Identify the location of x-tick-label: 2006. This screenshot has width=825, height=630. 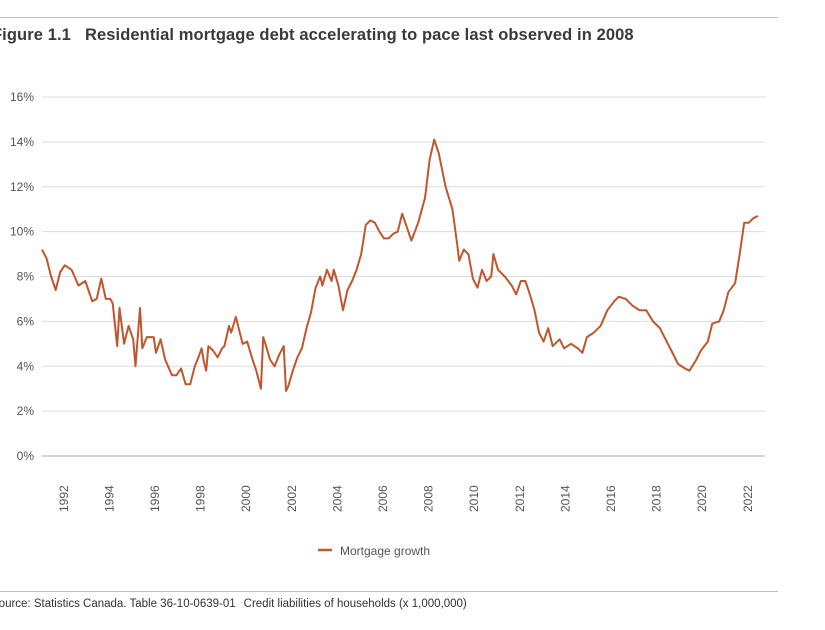
(383, 498).